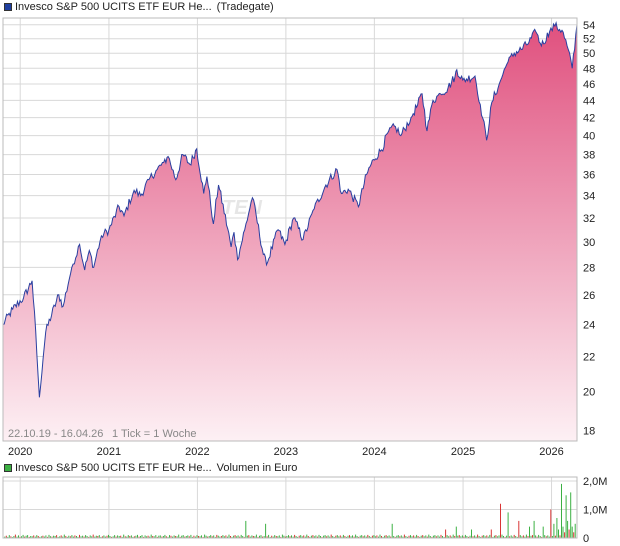 The height and width of the screenshot is (546, 620). Describe the element at coordinates (589, 357) in the screenshot. I see `y-tick-label: 22` at that location.